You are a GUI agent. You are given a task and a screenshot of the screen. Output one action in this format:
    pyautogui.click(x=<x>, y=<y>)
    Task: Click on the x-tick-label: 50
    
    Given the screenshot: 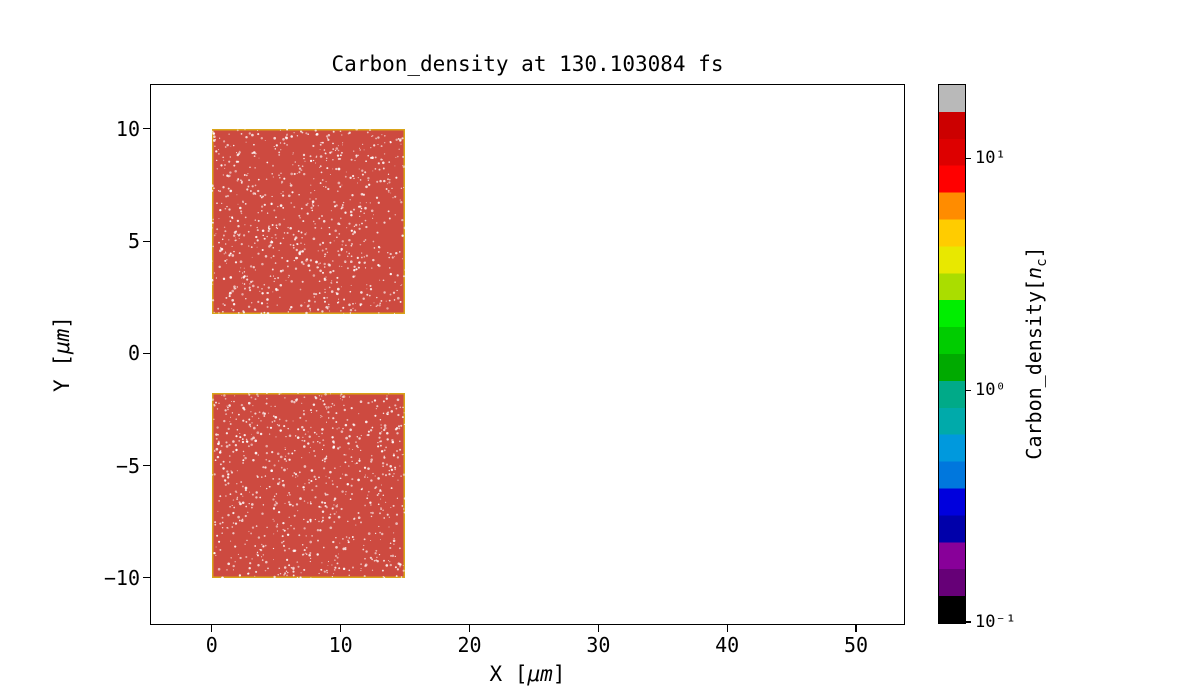 What is the action you would take?
    pyautogui.click(x=856, y=645)
    